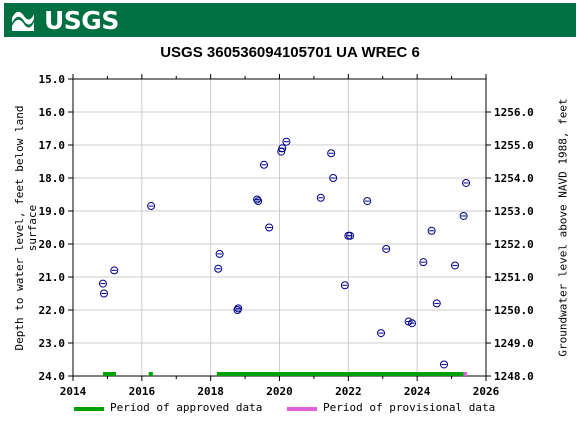 This screenshot has width=580, height=430. Describe the element at coordinates (73, 391) in the screenshot. I see `x-tick-label: 2014` at that location.